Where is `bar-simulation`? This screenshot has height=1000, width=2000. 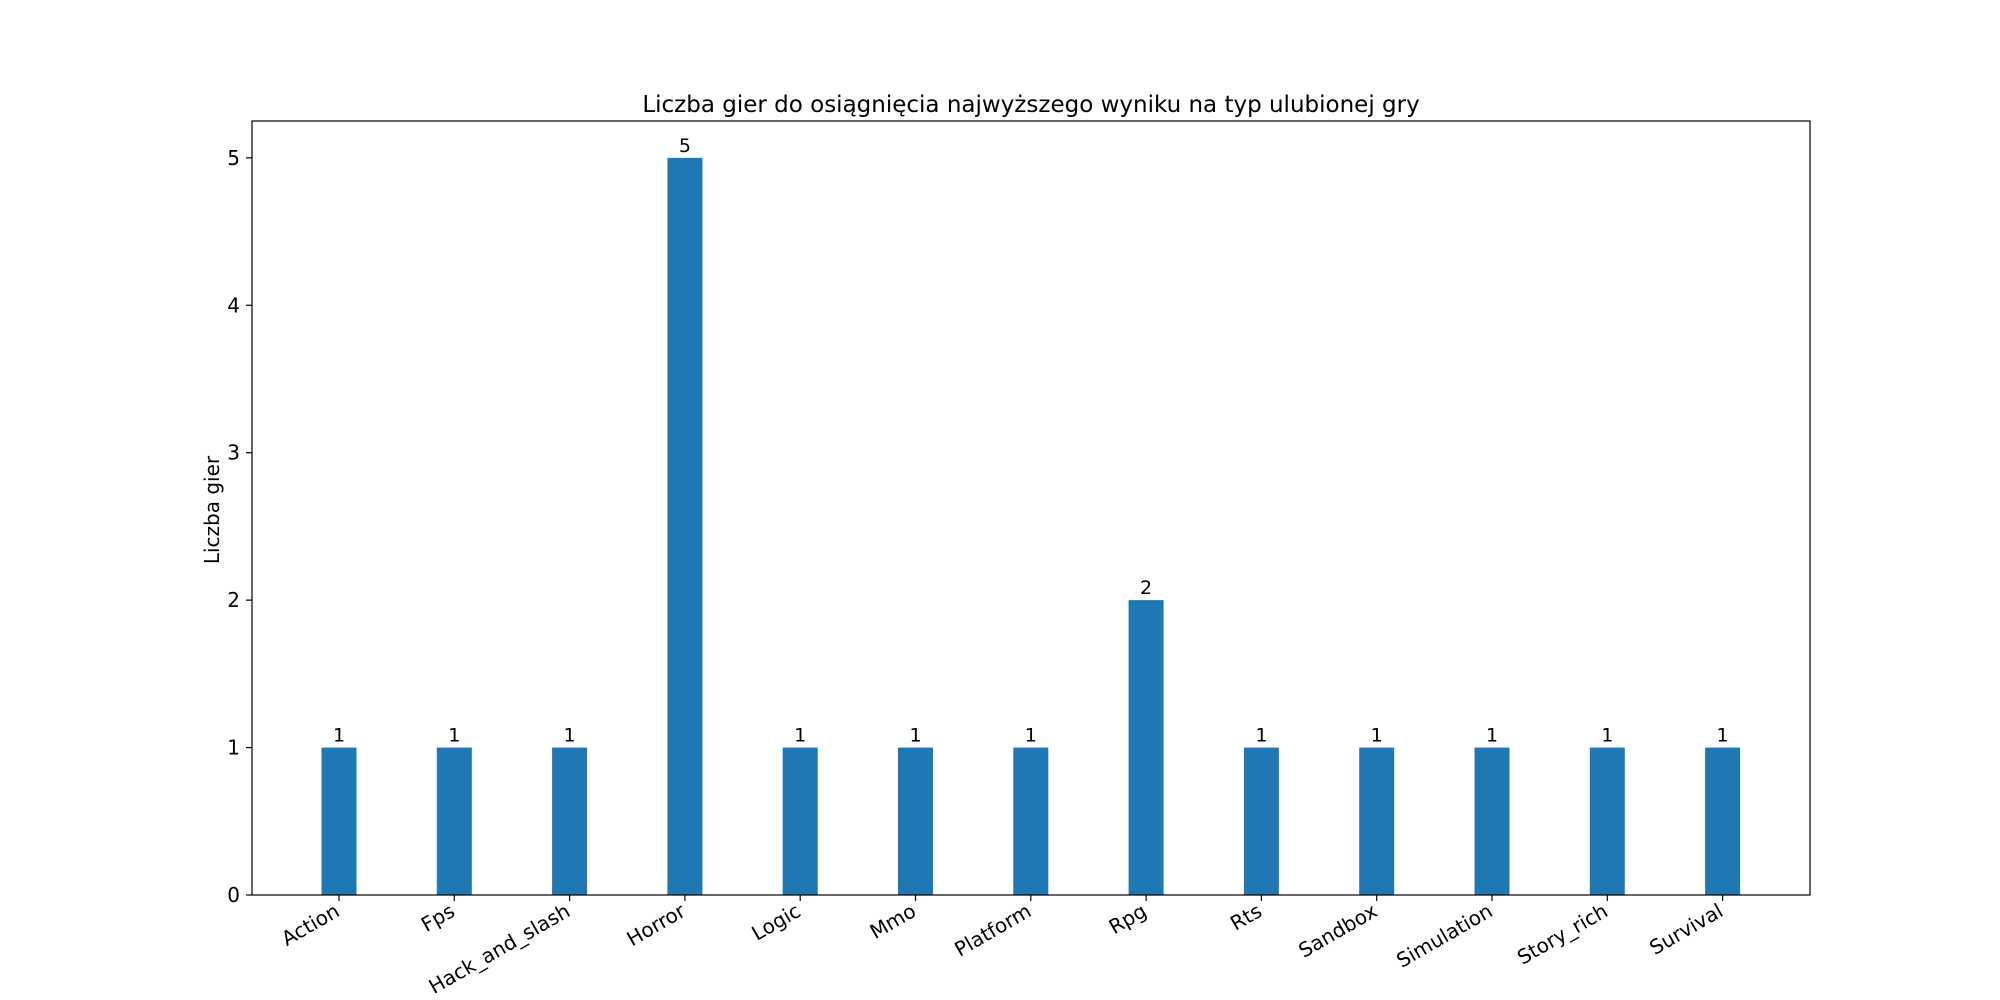 bar-simulation is located at coordinates (1492, 821).